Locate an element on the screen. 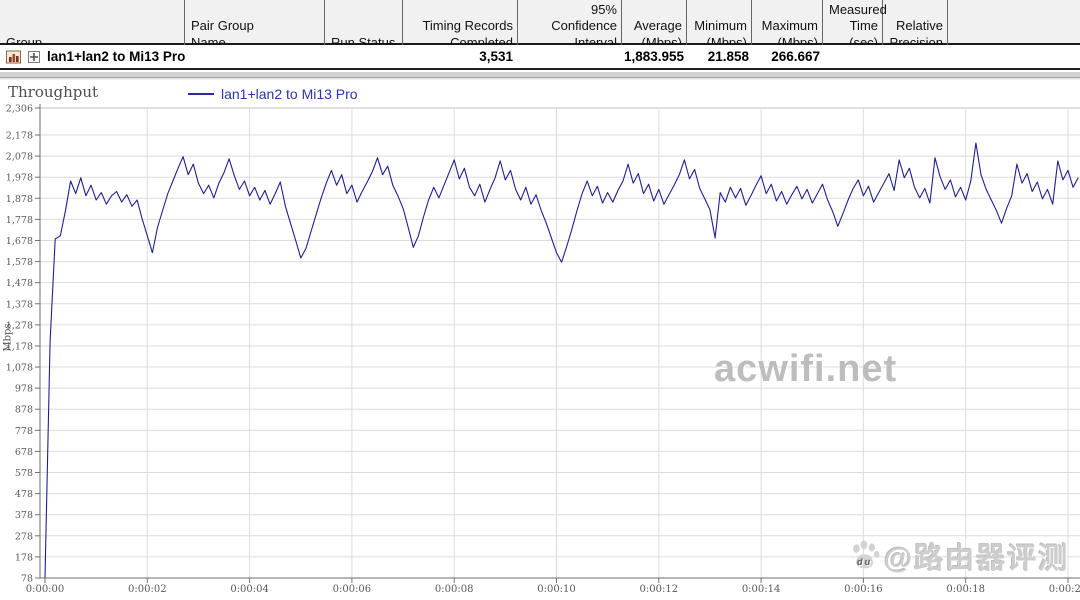 The image size is (1080, 600). y-tick-label: 1,678 is located at coordinates (19, 241).